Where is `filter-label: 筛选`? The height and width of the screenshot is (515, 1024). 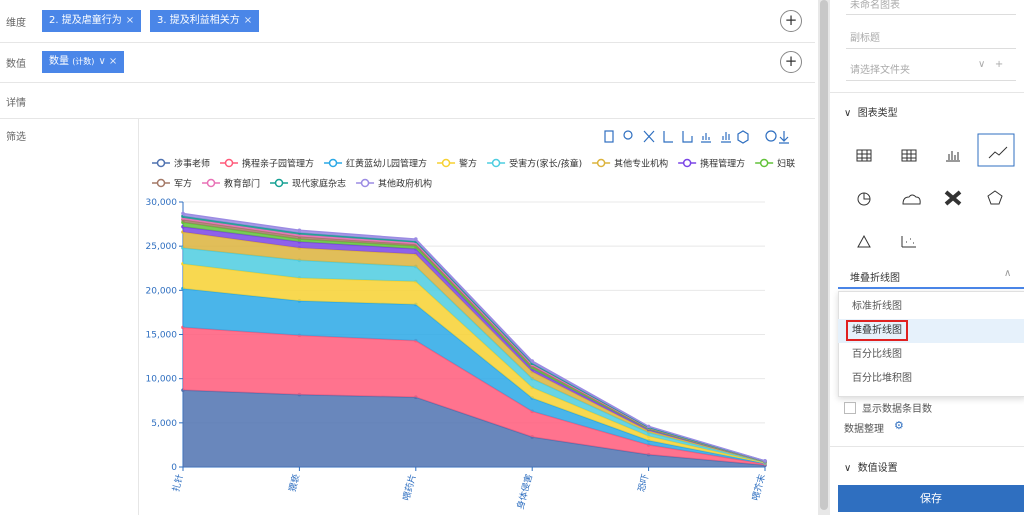 filter-label: 筛选 is located at coordinates (16, 137).